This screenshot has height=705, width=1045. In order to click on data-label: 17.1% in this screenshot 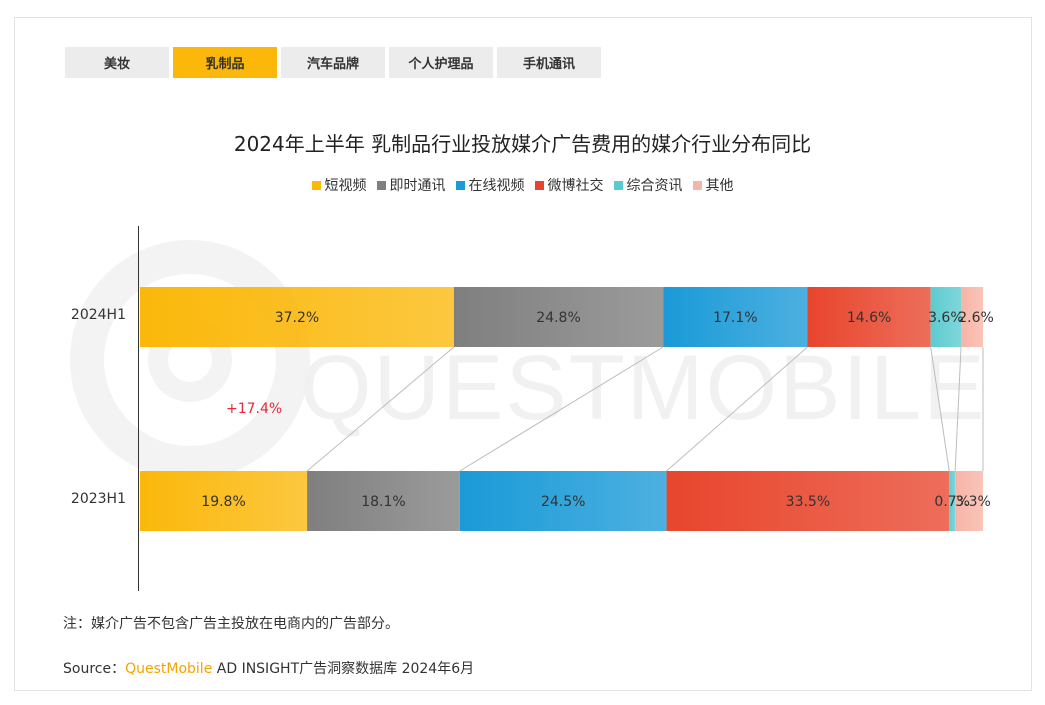, I will do `click(735, 318)`.